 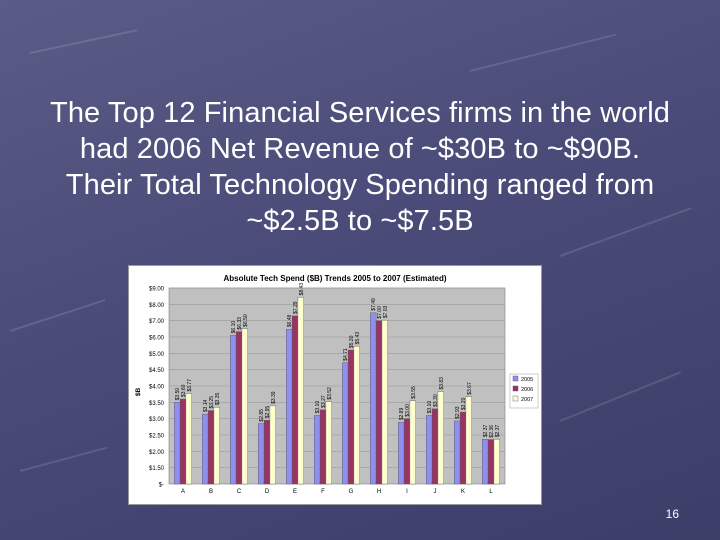 I want to click on data-label: $7.03, so click(x=386, y=311).